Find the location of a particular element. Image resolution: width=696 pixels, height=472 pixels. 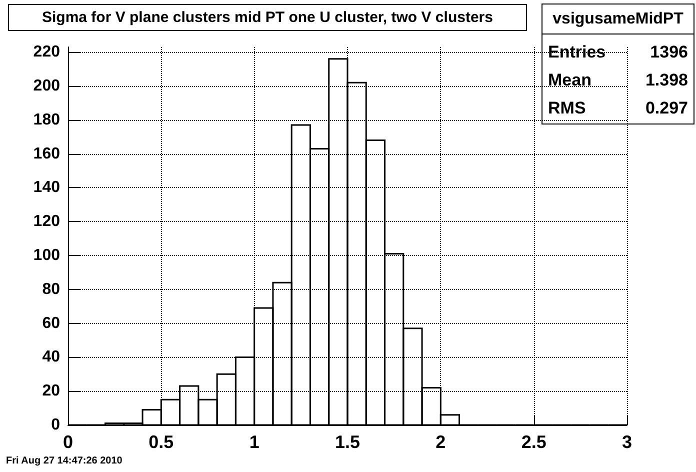

y-tick-label: 160 is located at coordinates (46, 153).